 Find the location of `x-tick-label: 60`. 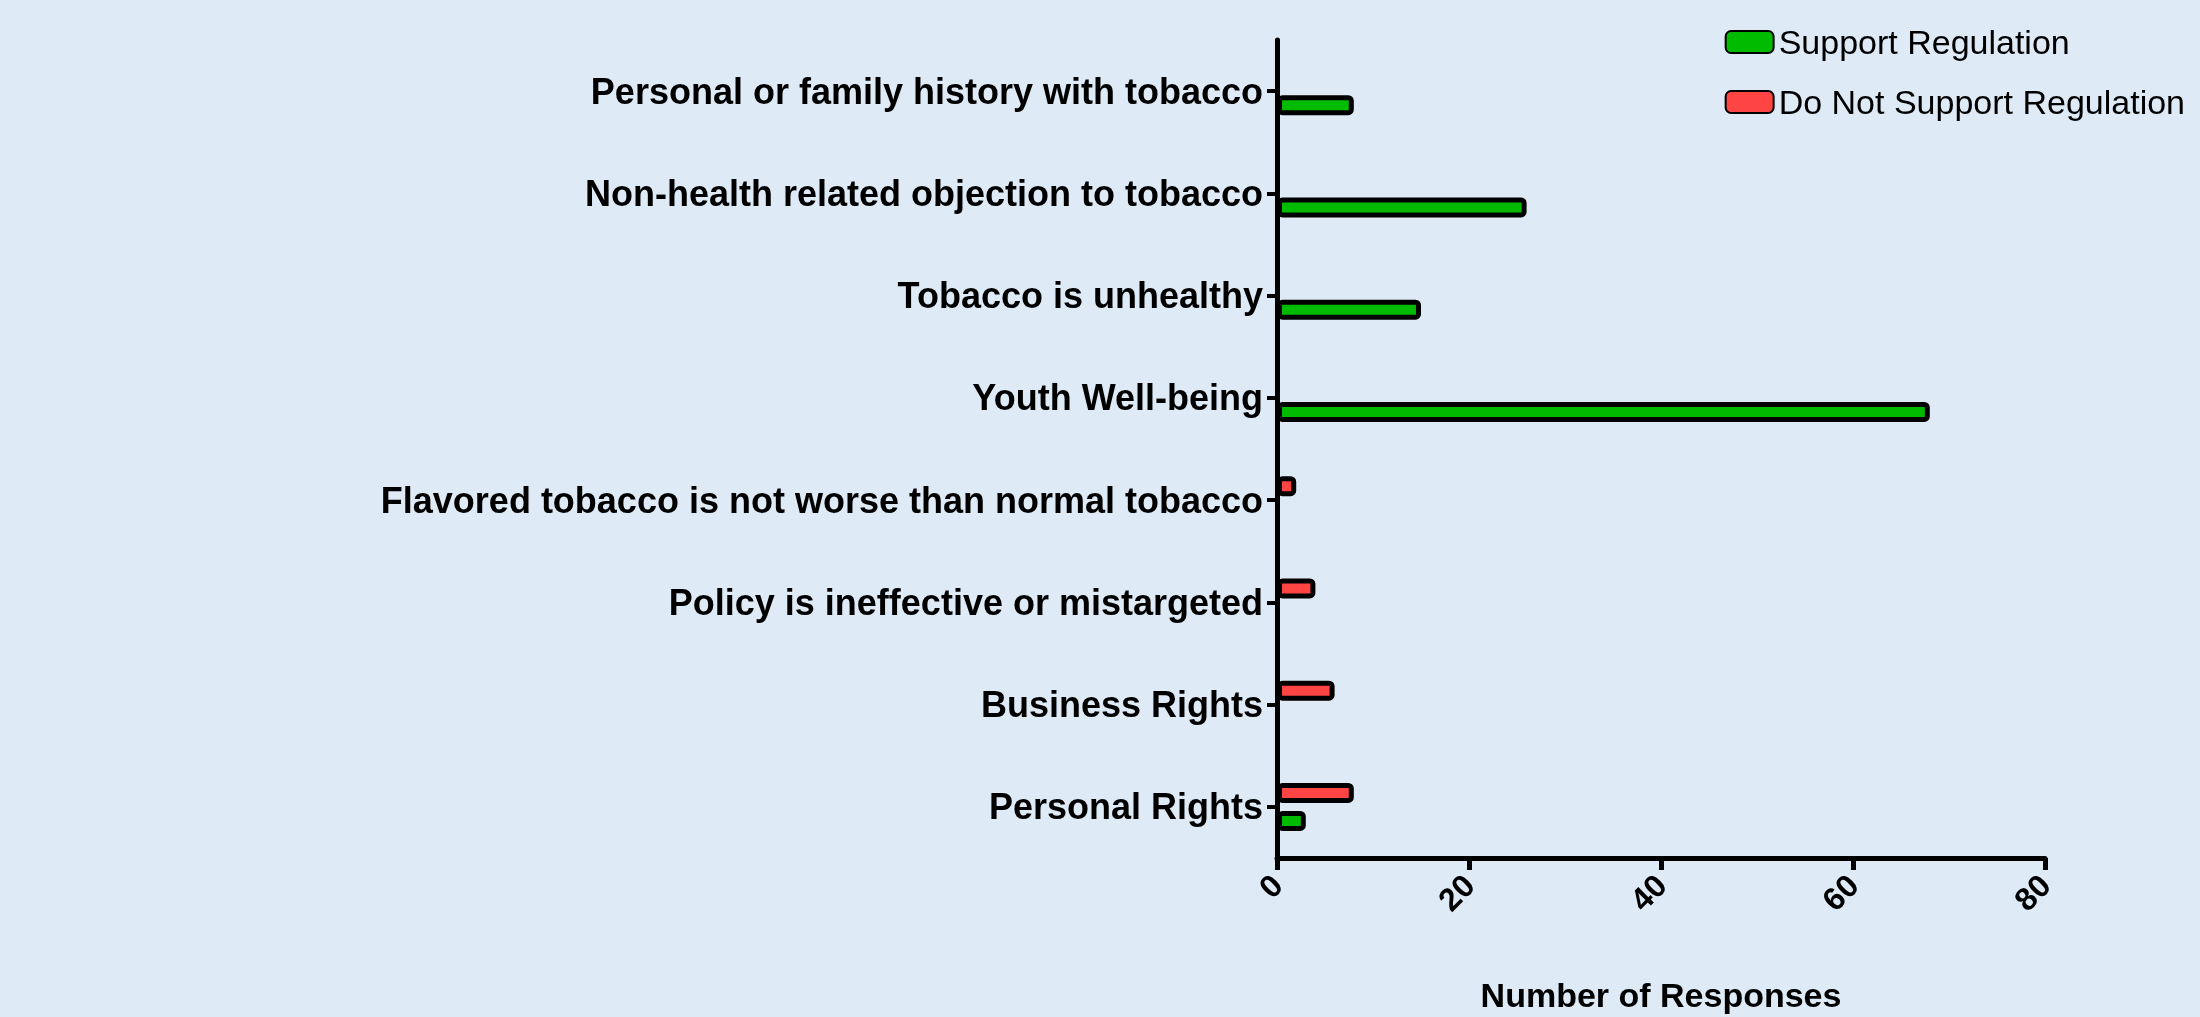

x-tick-label: 60 is located at coordinates (1840, 892).